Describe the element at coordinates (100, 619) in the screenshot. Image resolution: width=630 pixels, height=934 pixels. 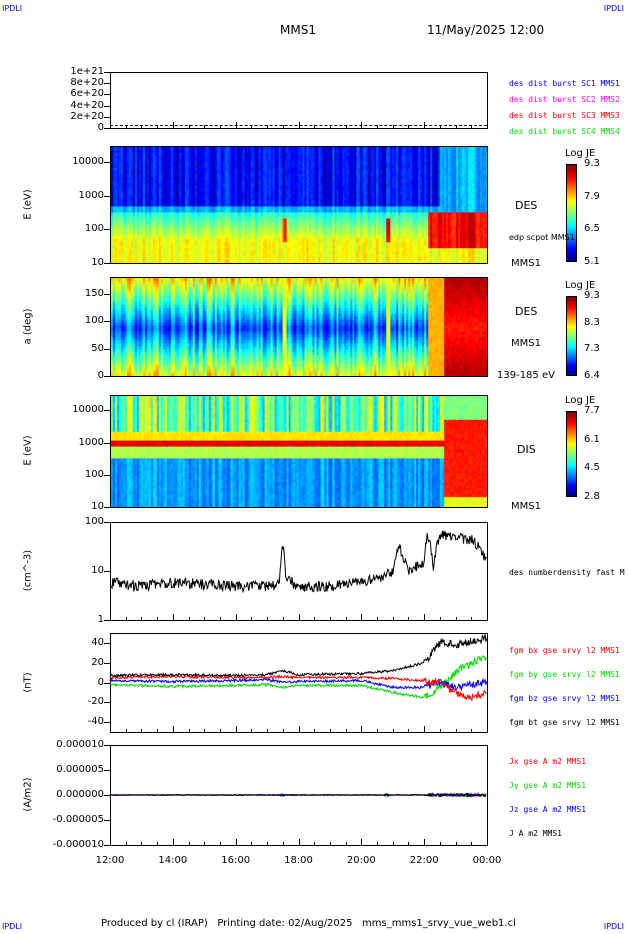
I see `y-tick-label: 1` at that location.